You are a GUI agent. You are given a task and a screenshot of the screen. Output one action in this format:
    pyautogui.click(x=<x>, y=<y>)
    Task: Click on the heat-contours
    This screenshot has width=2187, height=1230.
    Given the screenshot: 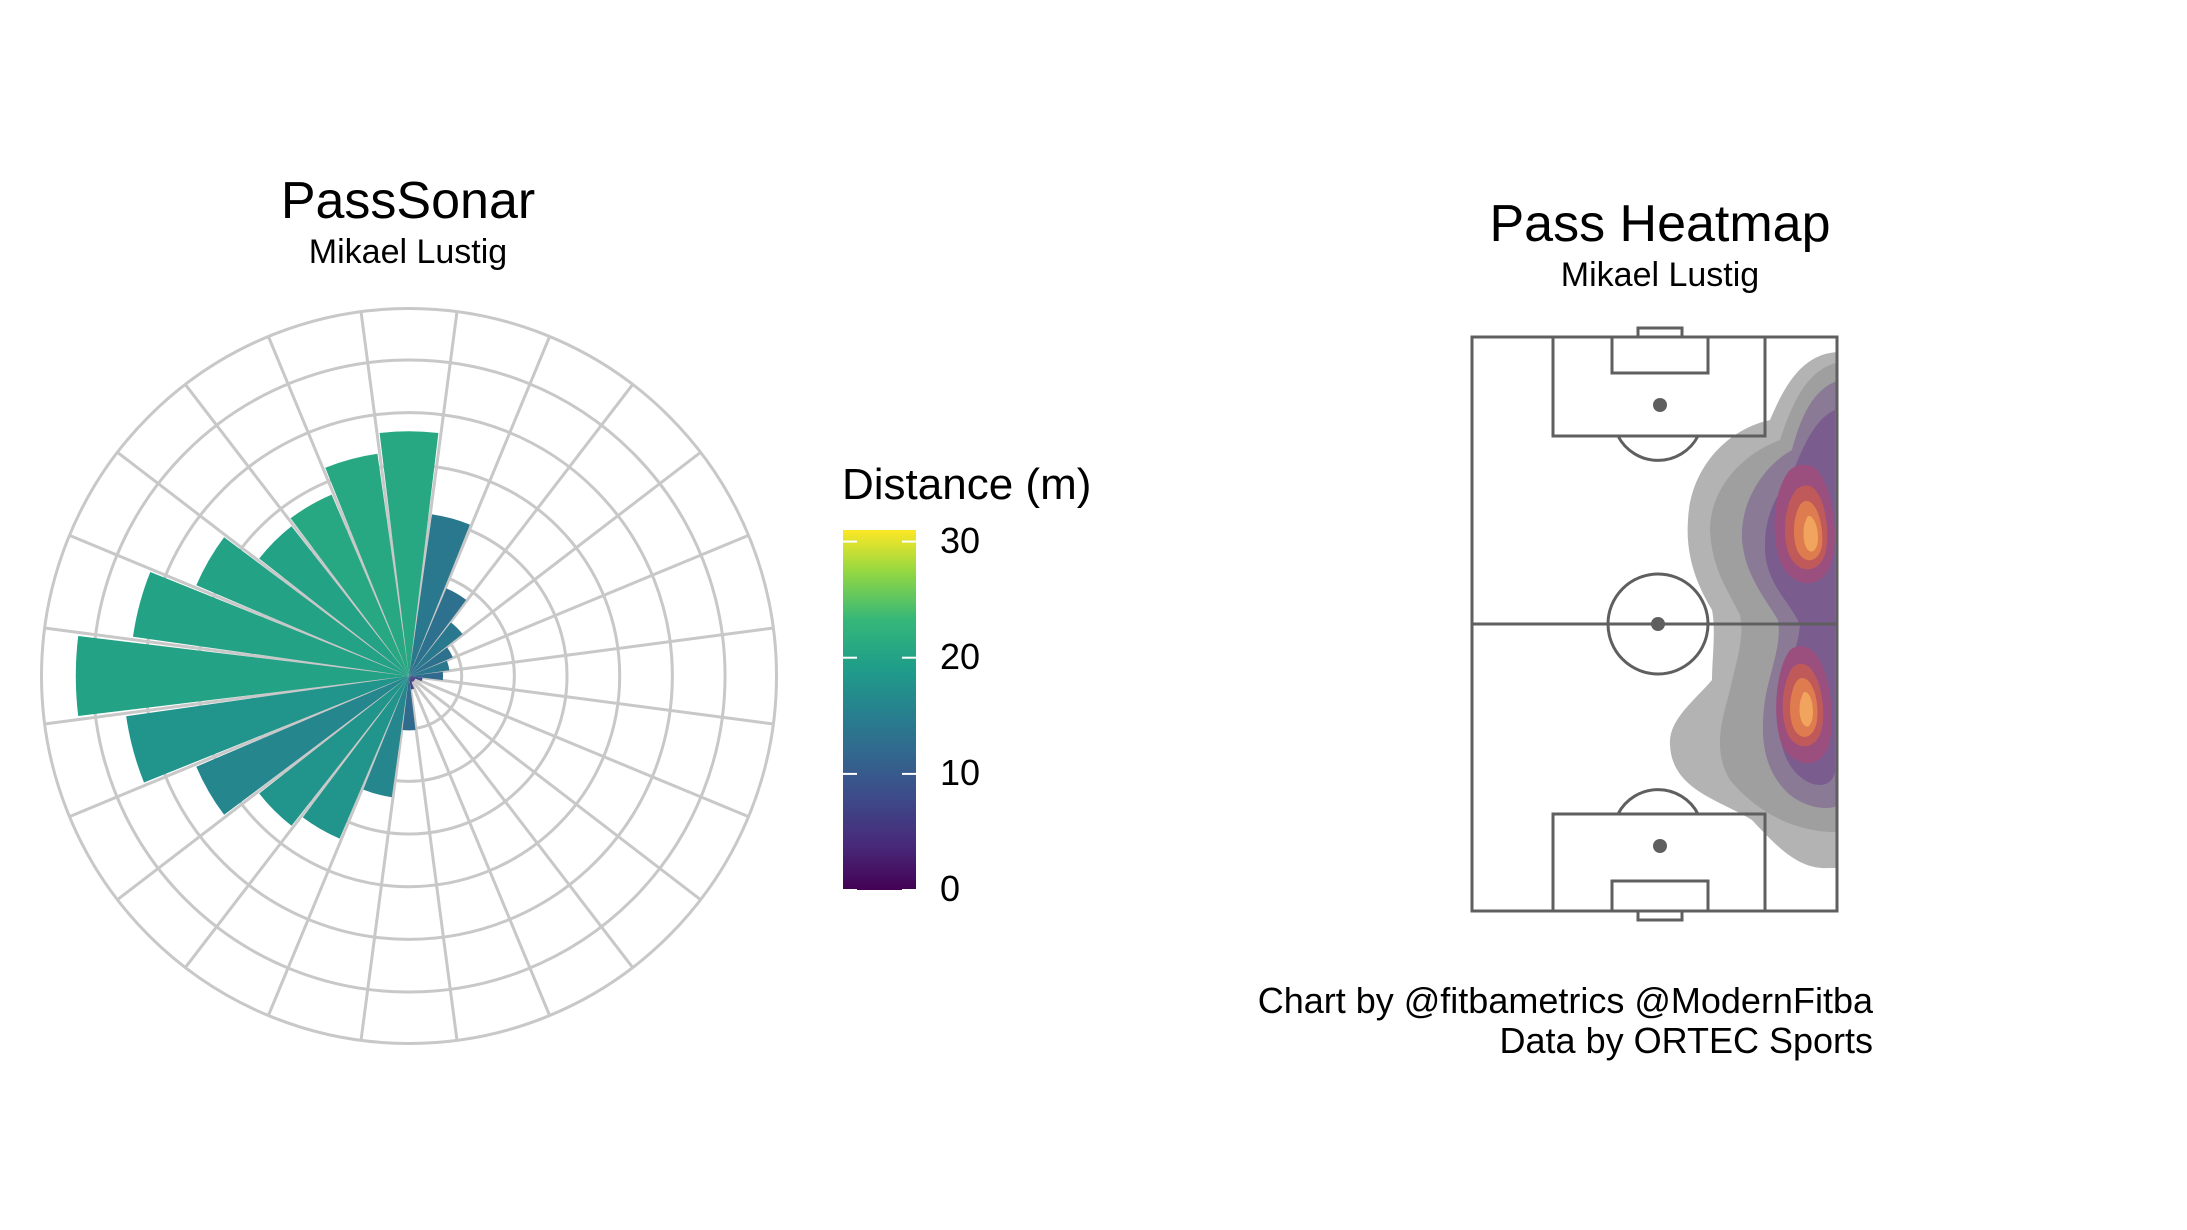 What is the action you would take?
    pyautogui.click(x=1753, y=610)
    